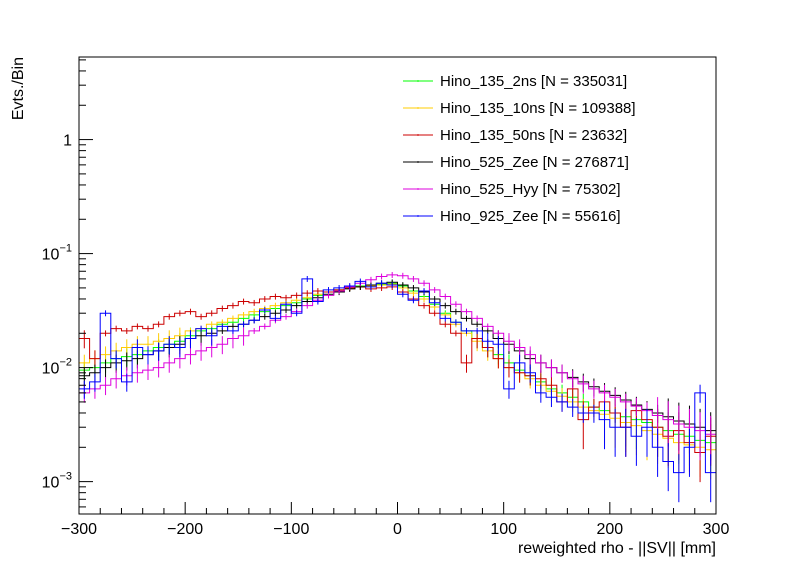 The image size is (796, 572). I want to click on y-axis-label: Evts./Bin, so click(18, 88).